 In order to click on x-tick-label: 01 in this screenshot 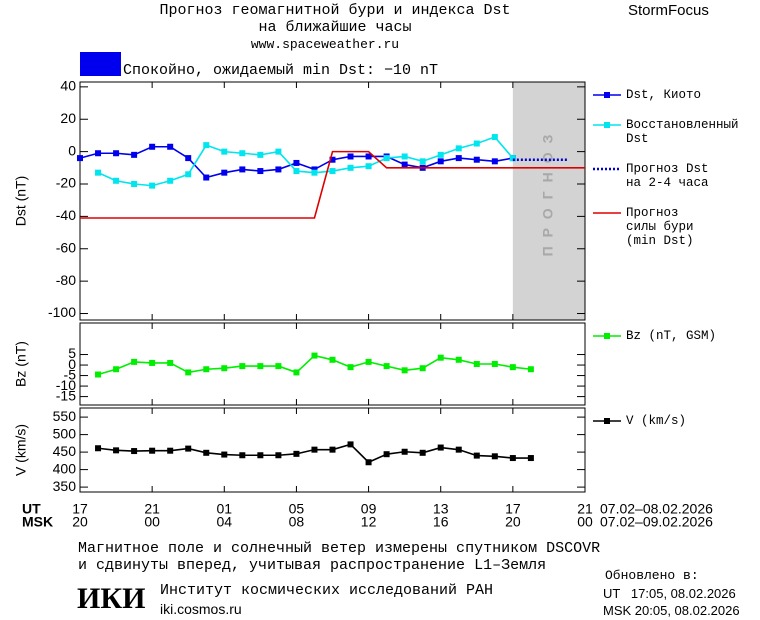, I will do `click(224, 509)`.